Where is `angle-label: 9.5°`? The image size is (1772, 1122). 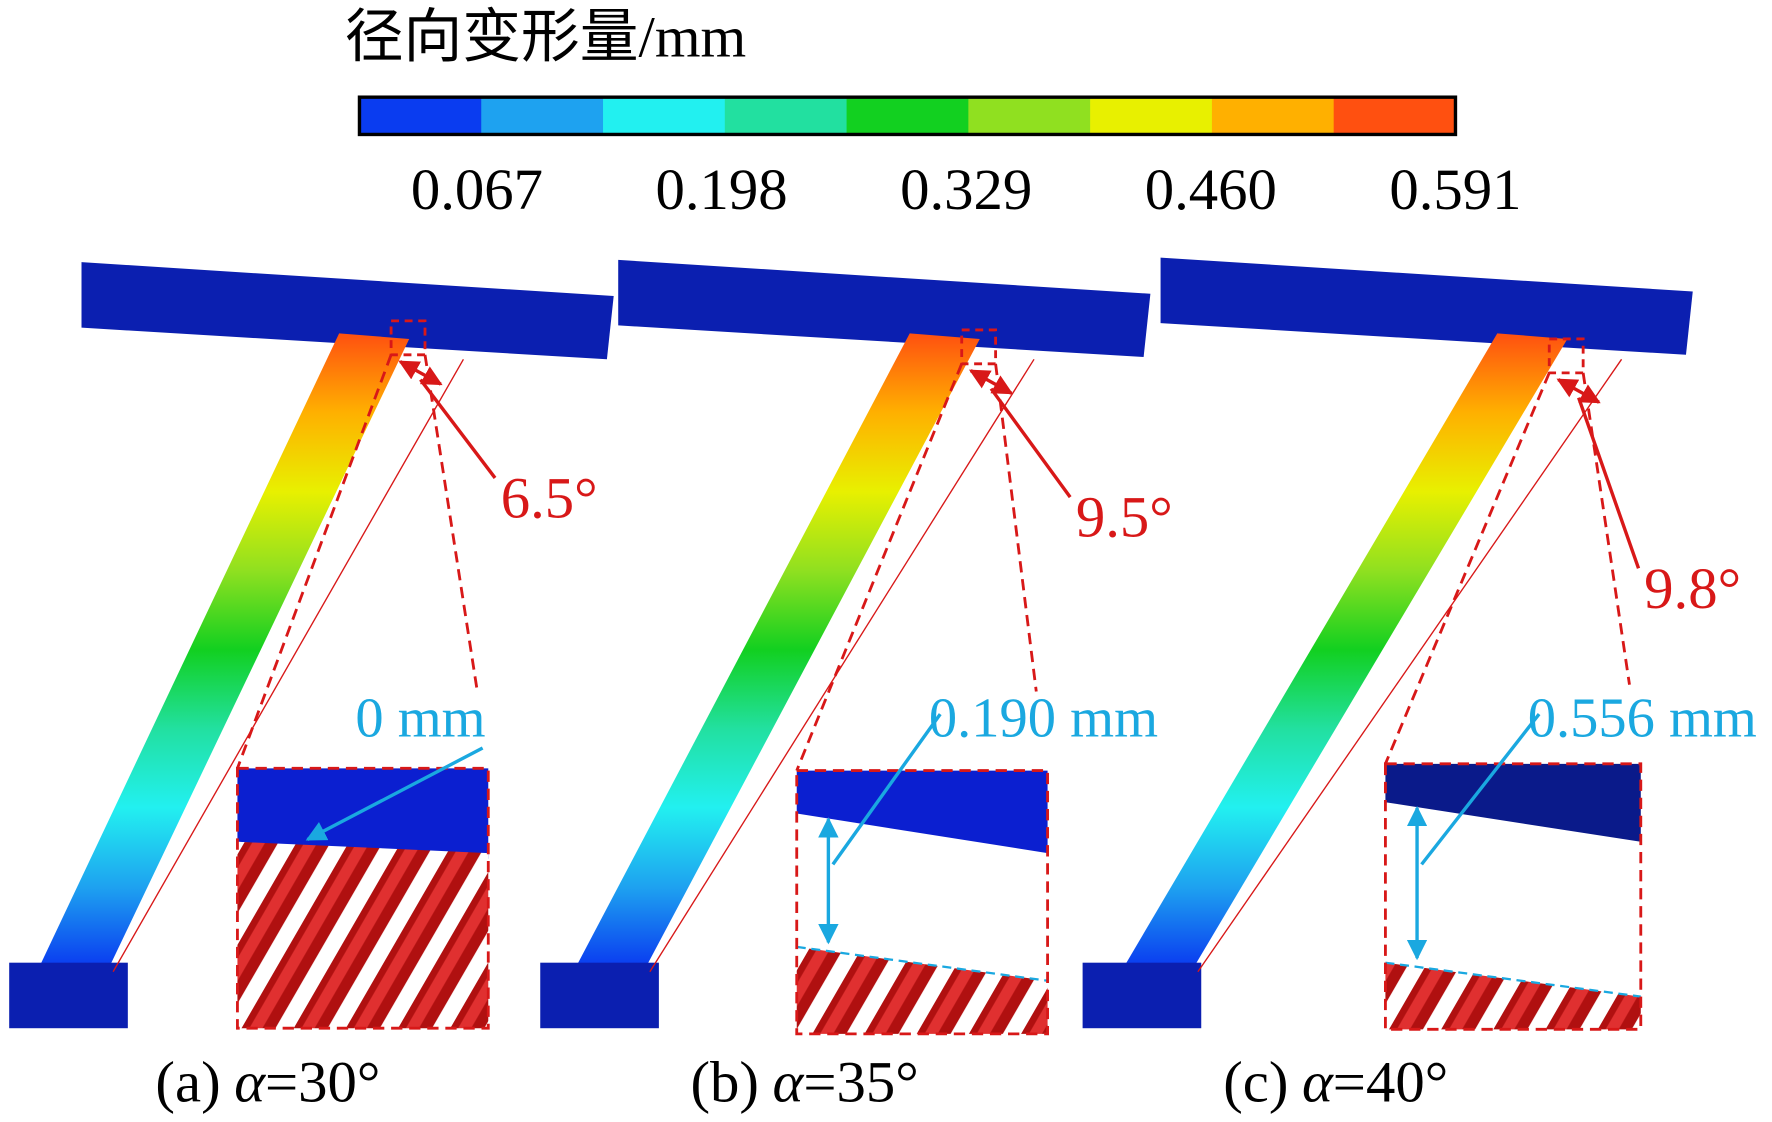
angle-label: 9.5° is located at coordinates (1124, 517).